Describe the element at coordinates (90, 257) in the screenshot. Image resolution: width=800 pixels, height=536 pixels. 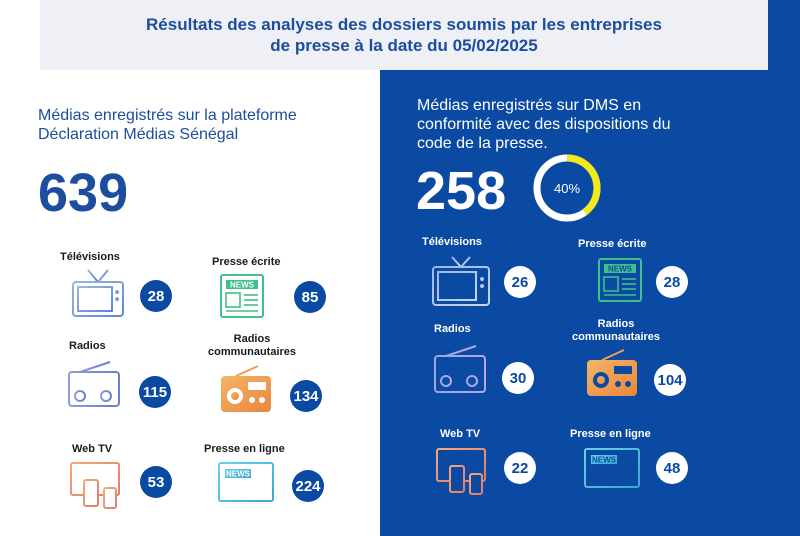
I see `left-item-label-televisions: Télévisions` at that location.